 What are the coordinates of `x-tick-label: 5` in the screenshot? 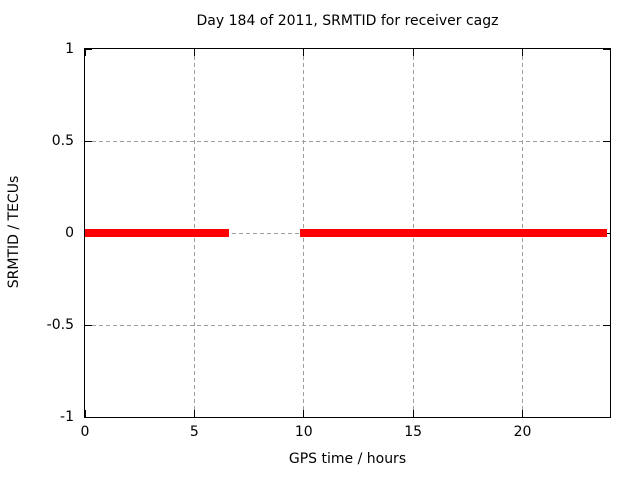 It's located at (194, 432).